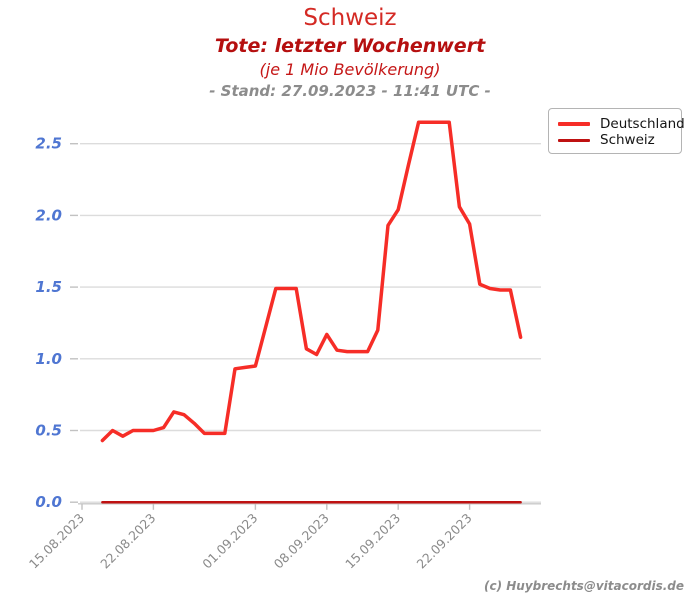  Describe the element at coordinates (350, 90) in the screenshot. I see `chart-stand-line: - Stand: 27.09.2023 - 11:41 UTC -` at that location.